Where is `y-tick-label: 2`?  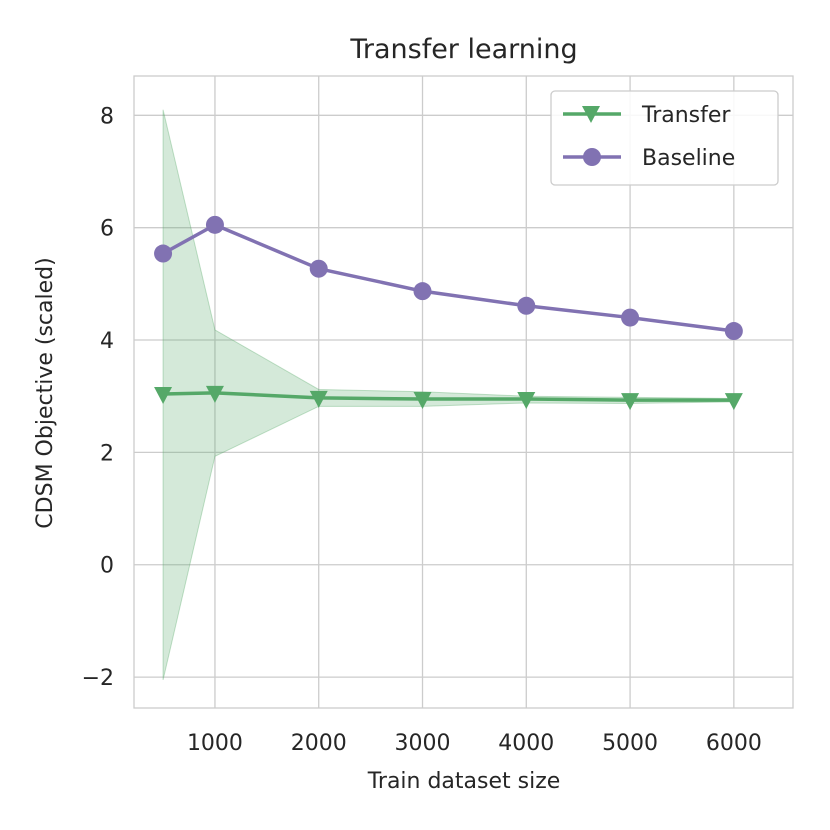
y-tick-label: 2 is located at coordinates (107, 453).